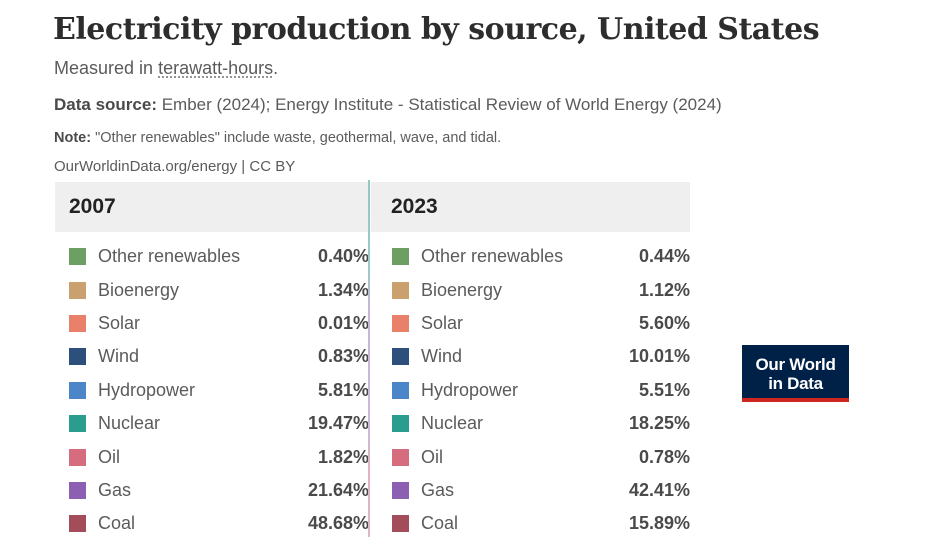 The width and height of the screenshot is (940, 550). Describe the element at coordinates (92, 206) in the screenshot. I see `column-header-label: 2007` at that location.